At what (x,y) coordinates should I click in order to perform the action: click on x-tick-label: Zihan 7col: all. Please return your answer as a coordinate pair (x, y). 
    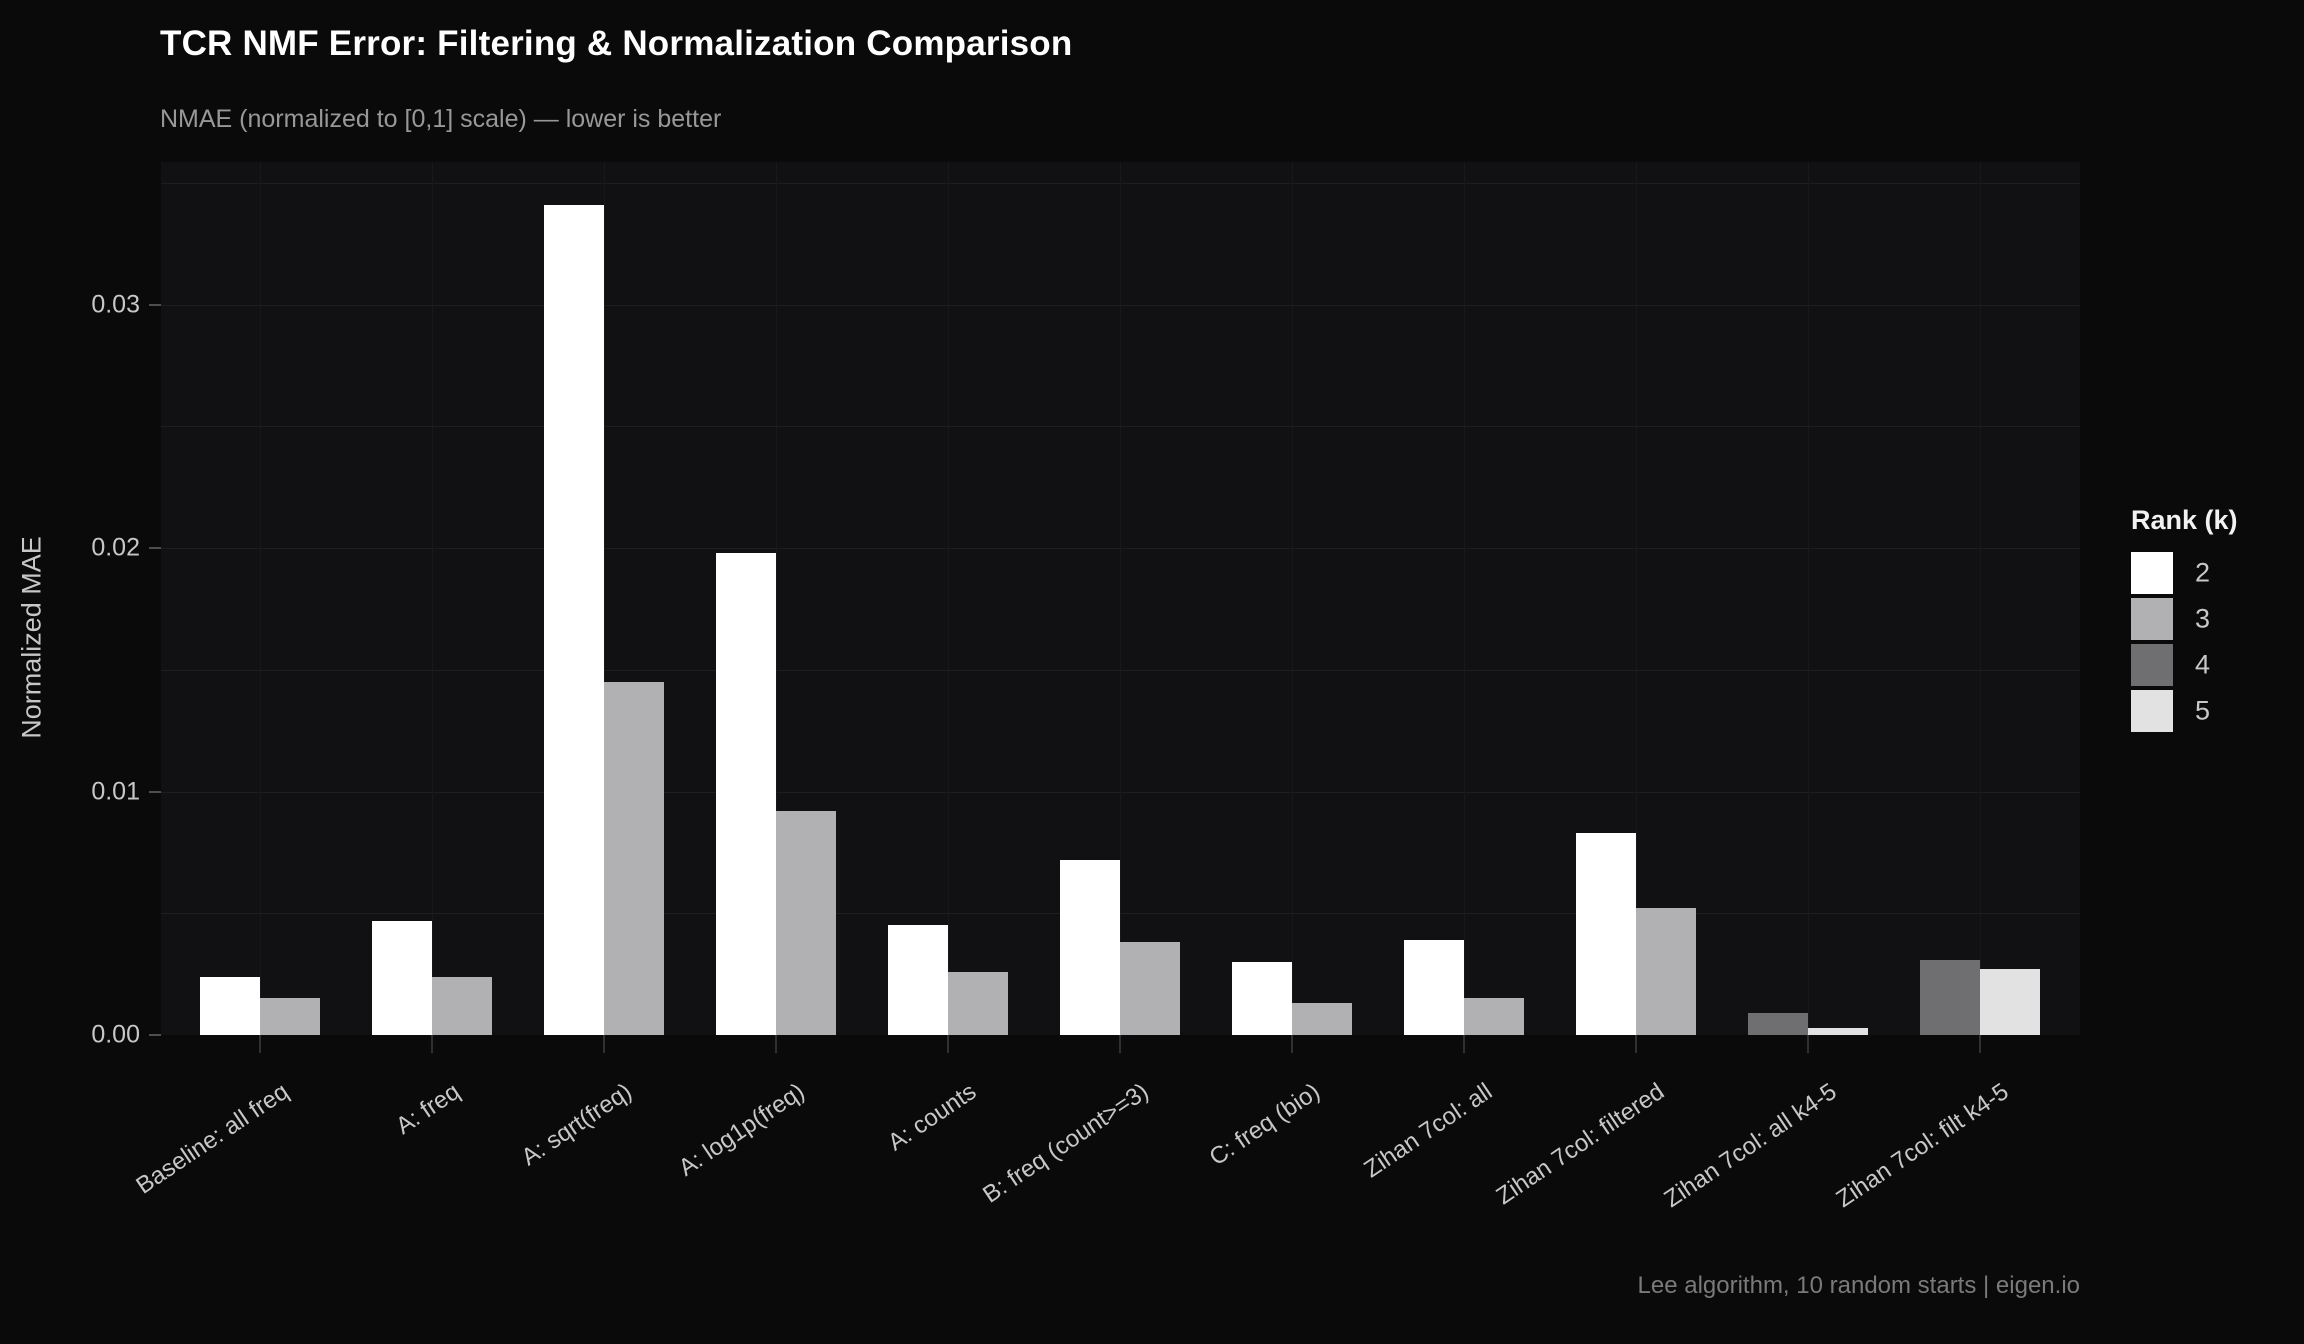
    Looking at the image, I should click on (1428, 1131).